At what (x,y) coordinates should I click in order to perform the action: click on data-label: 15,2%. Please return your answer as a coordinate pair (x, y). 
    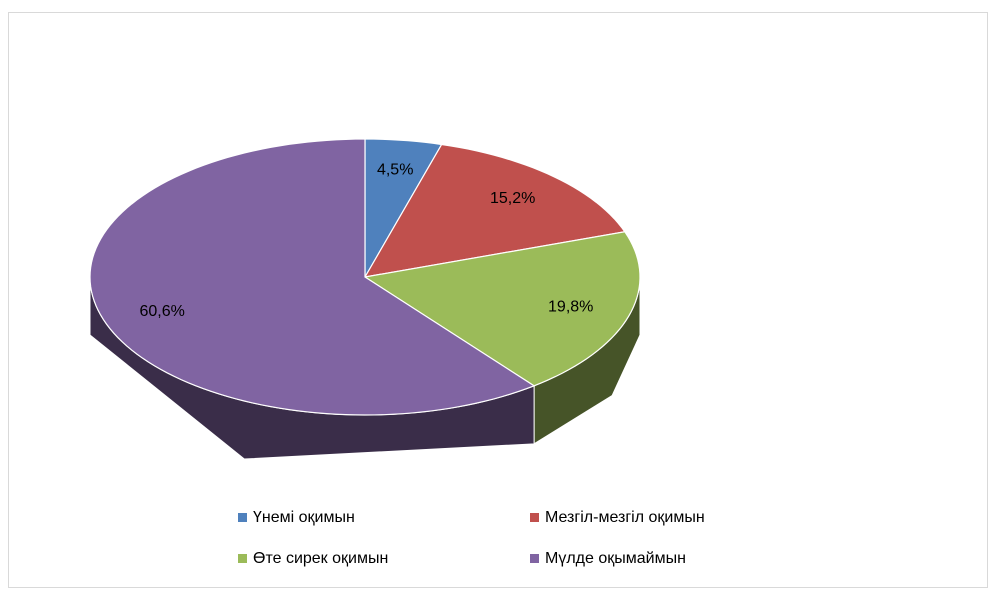
    Looking at the image, I should click on (512, 198).